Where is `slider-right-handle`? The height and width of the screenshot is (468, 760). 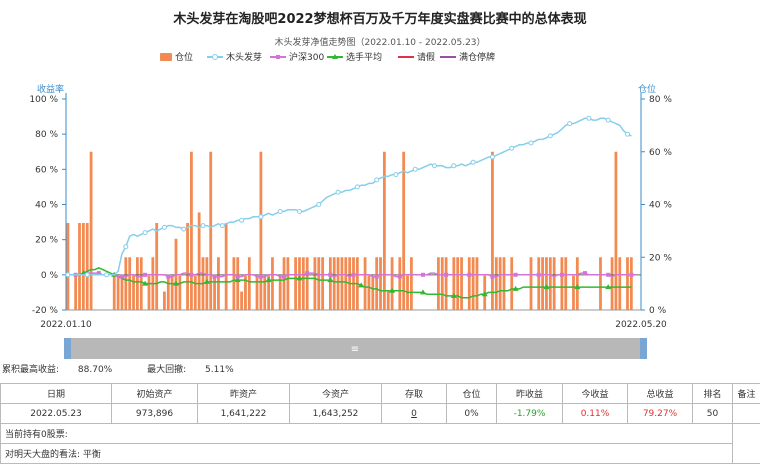
slider-right-handle is located at coordinates (643, 348).